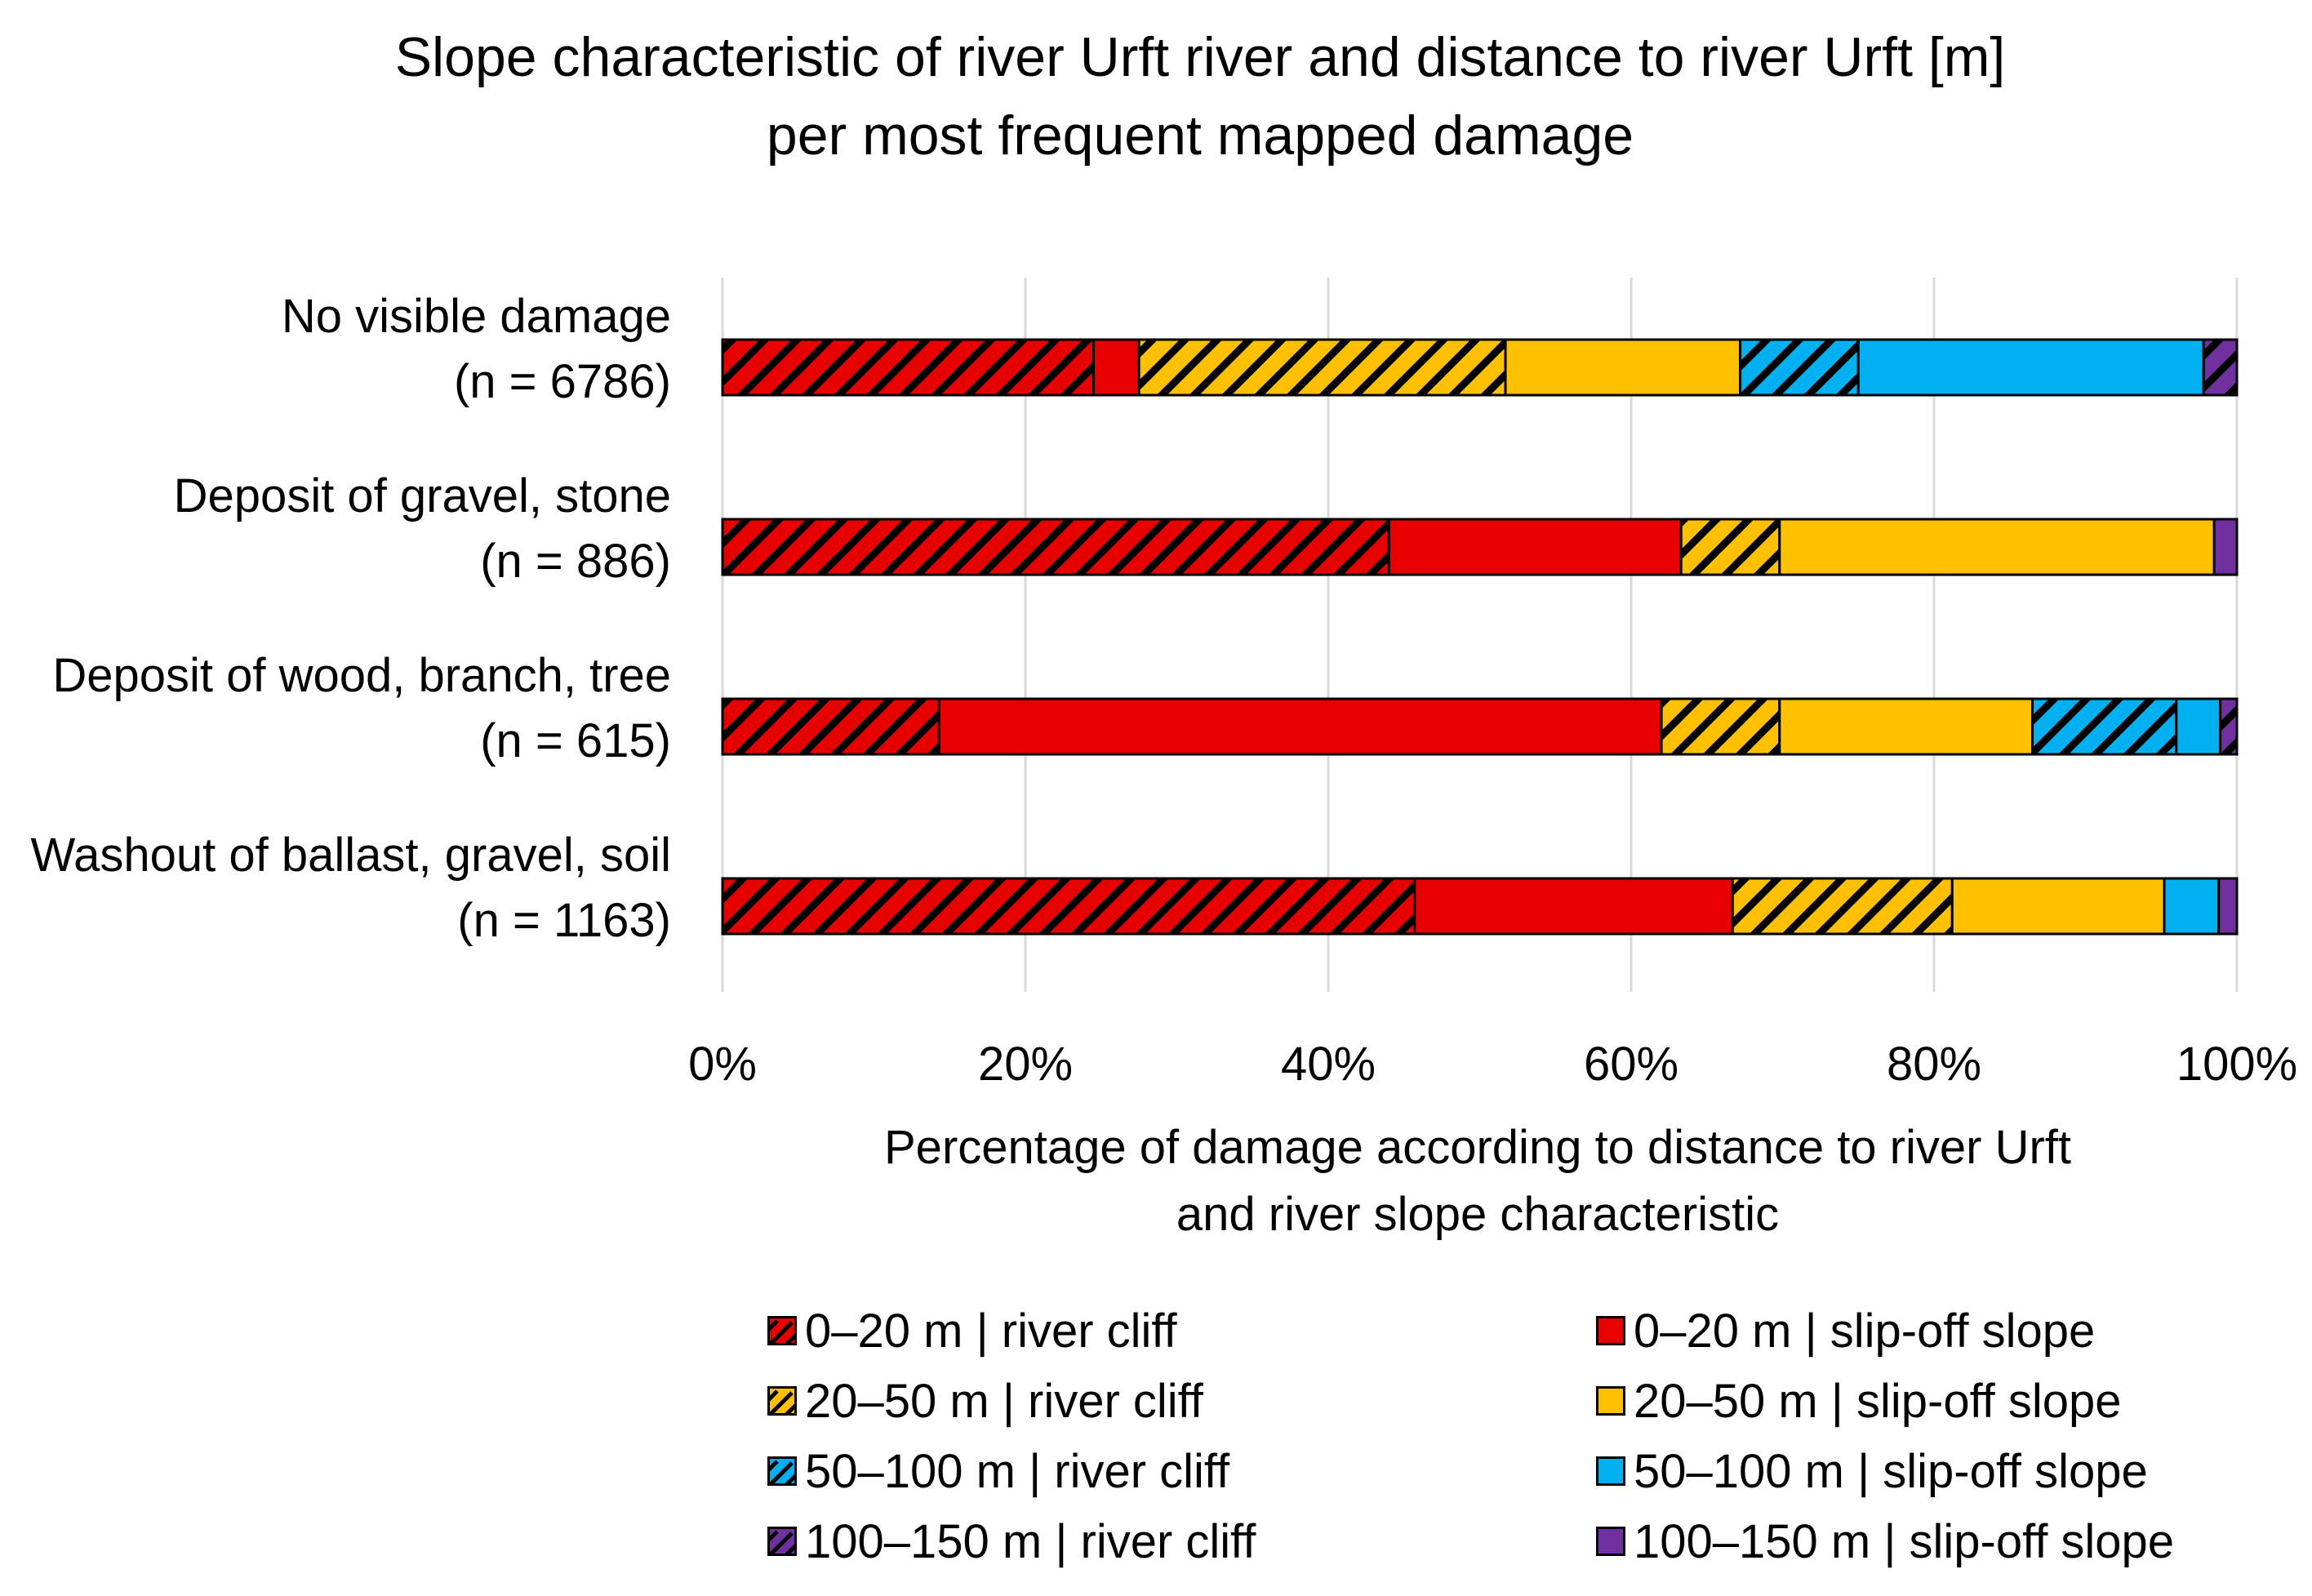  I want to click on x-axis-label-line-2: and river slope characteristic, so click(1478, 1214).